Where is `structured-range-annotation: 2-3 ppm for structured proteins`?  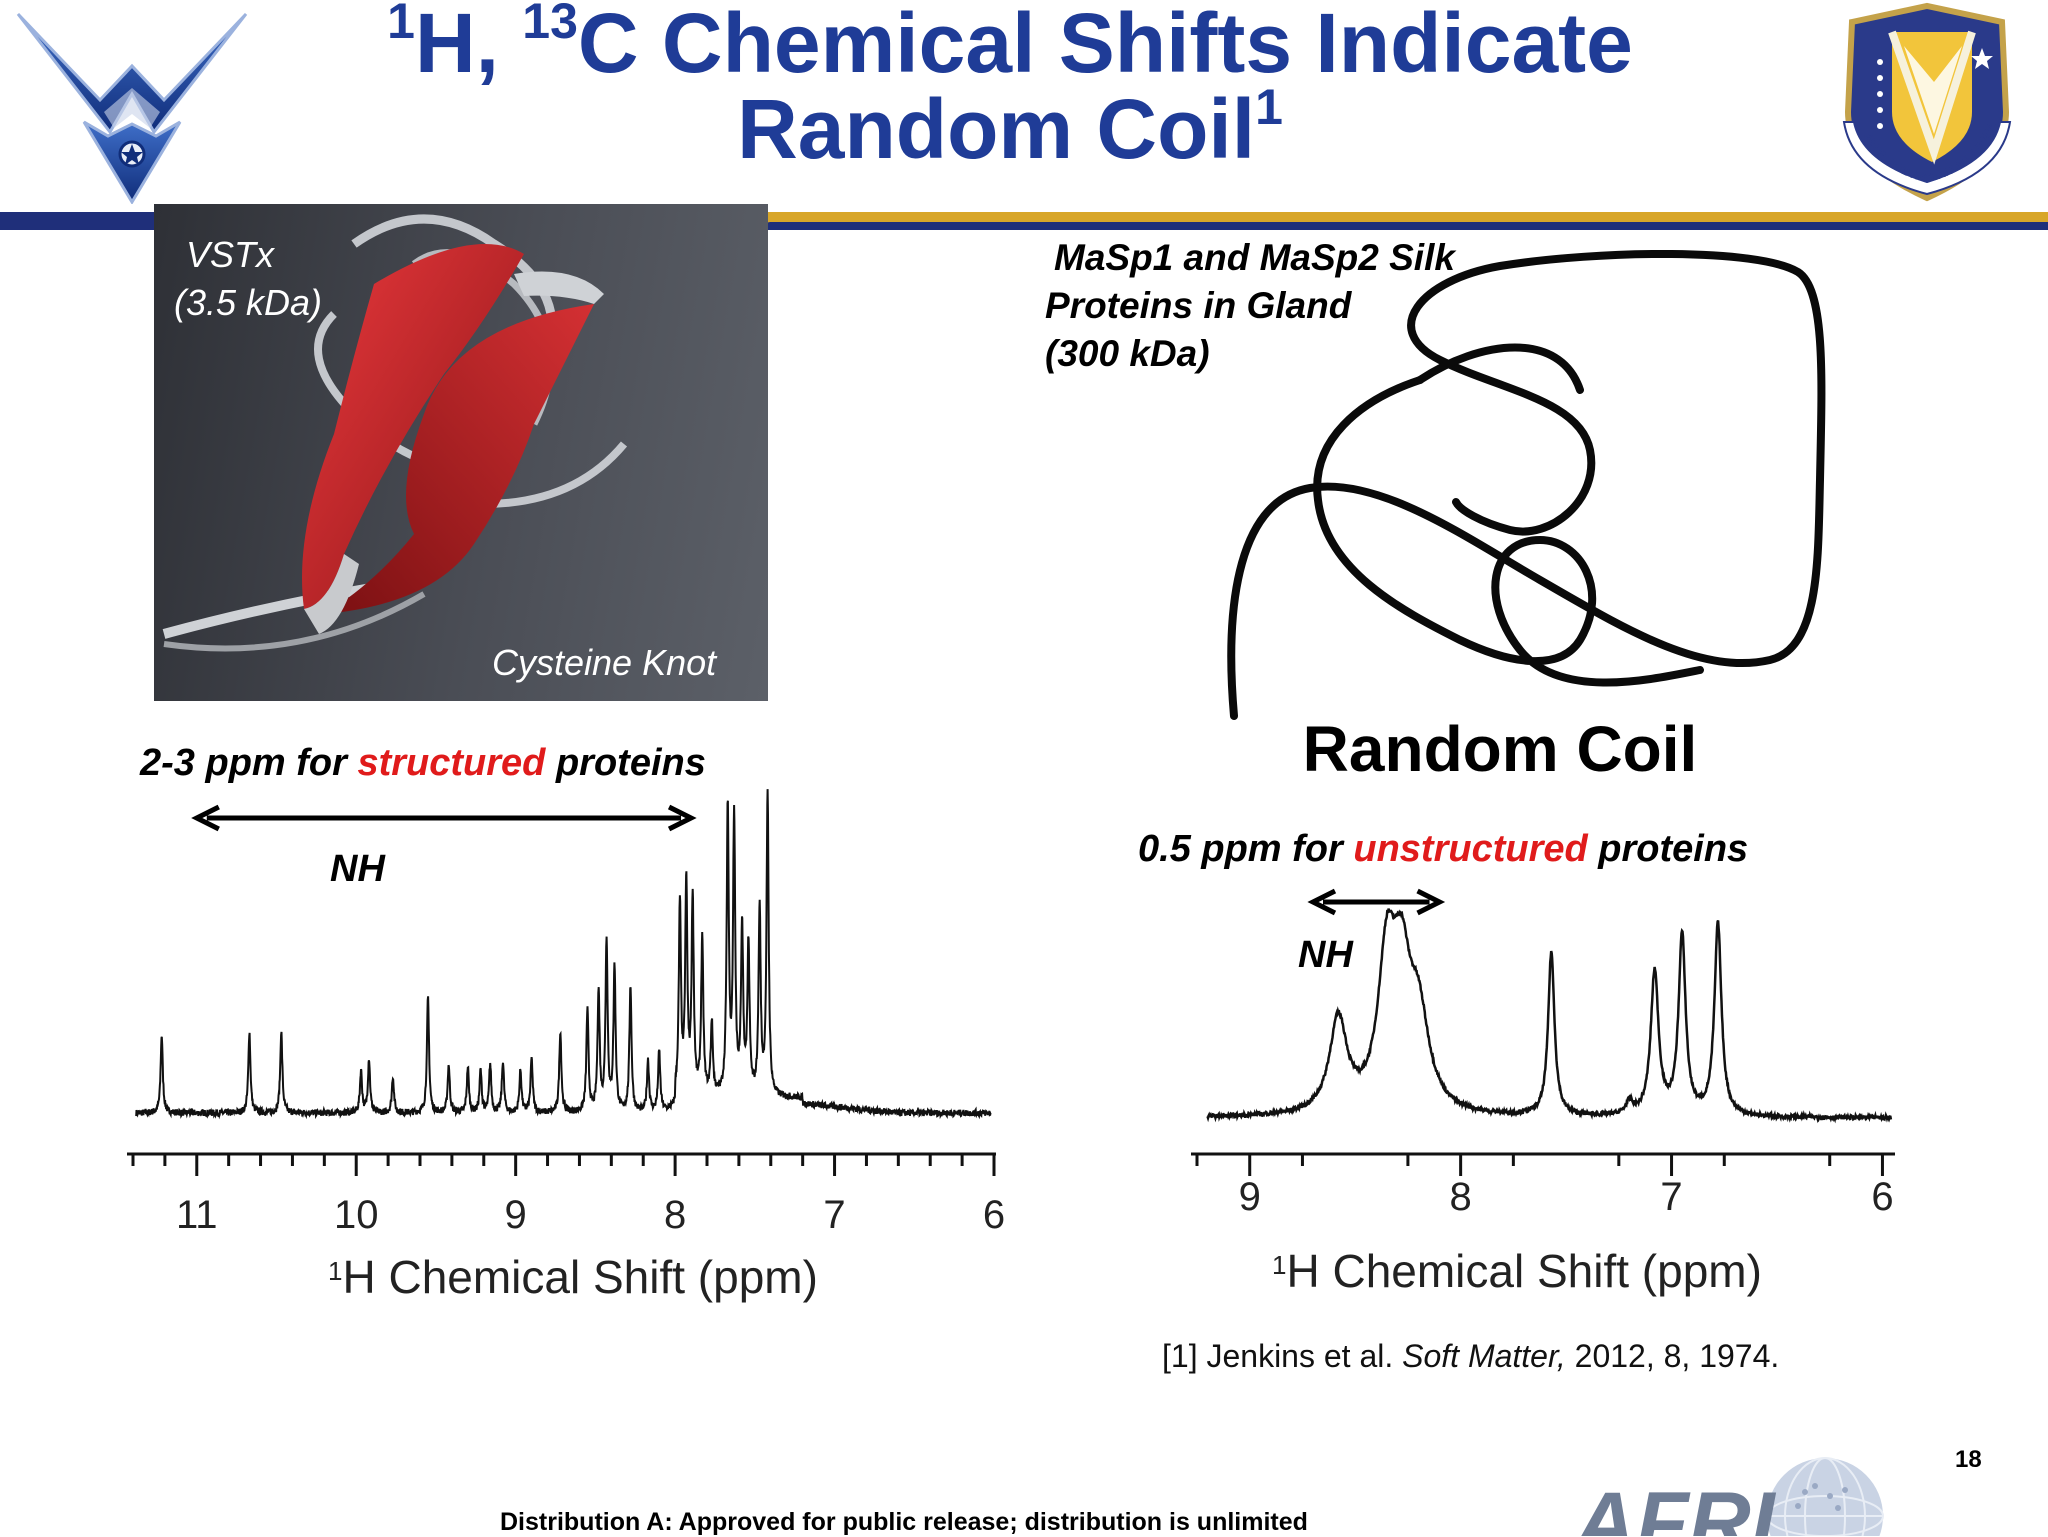
structured-range-annotation: 2-3 ppm for structured proteins is located at coordinates (423, 763).